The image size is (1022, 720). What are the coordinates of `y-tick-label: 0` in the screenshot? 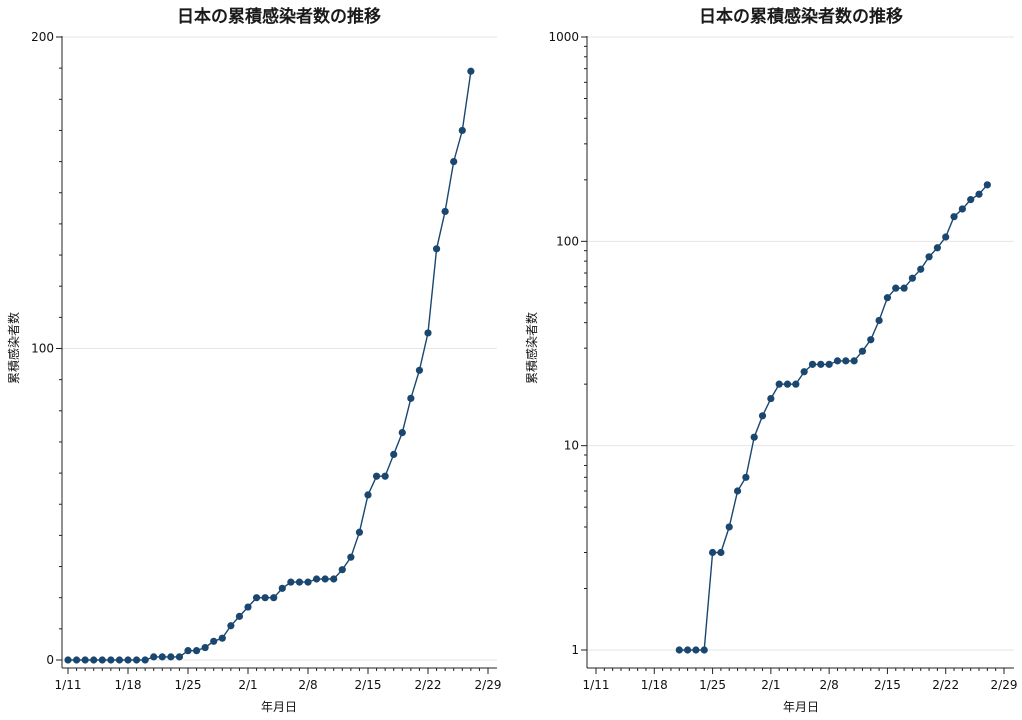 It's located at (50, 660).